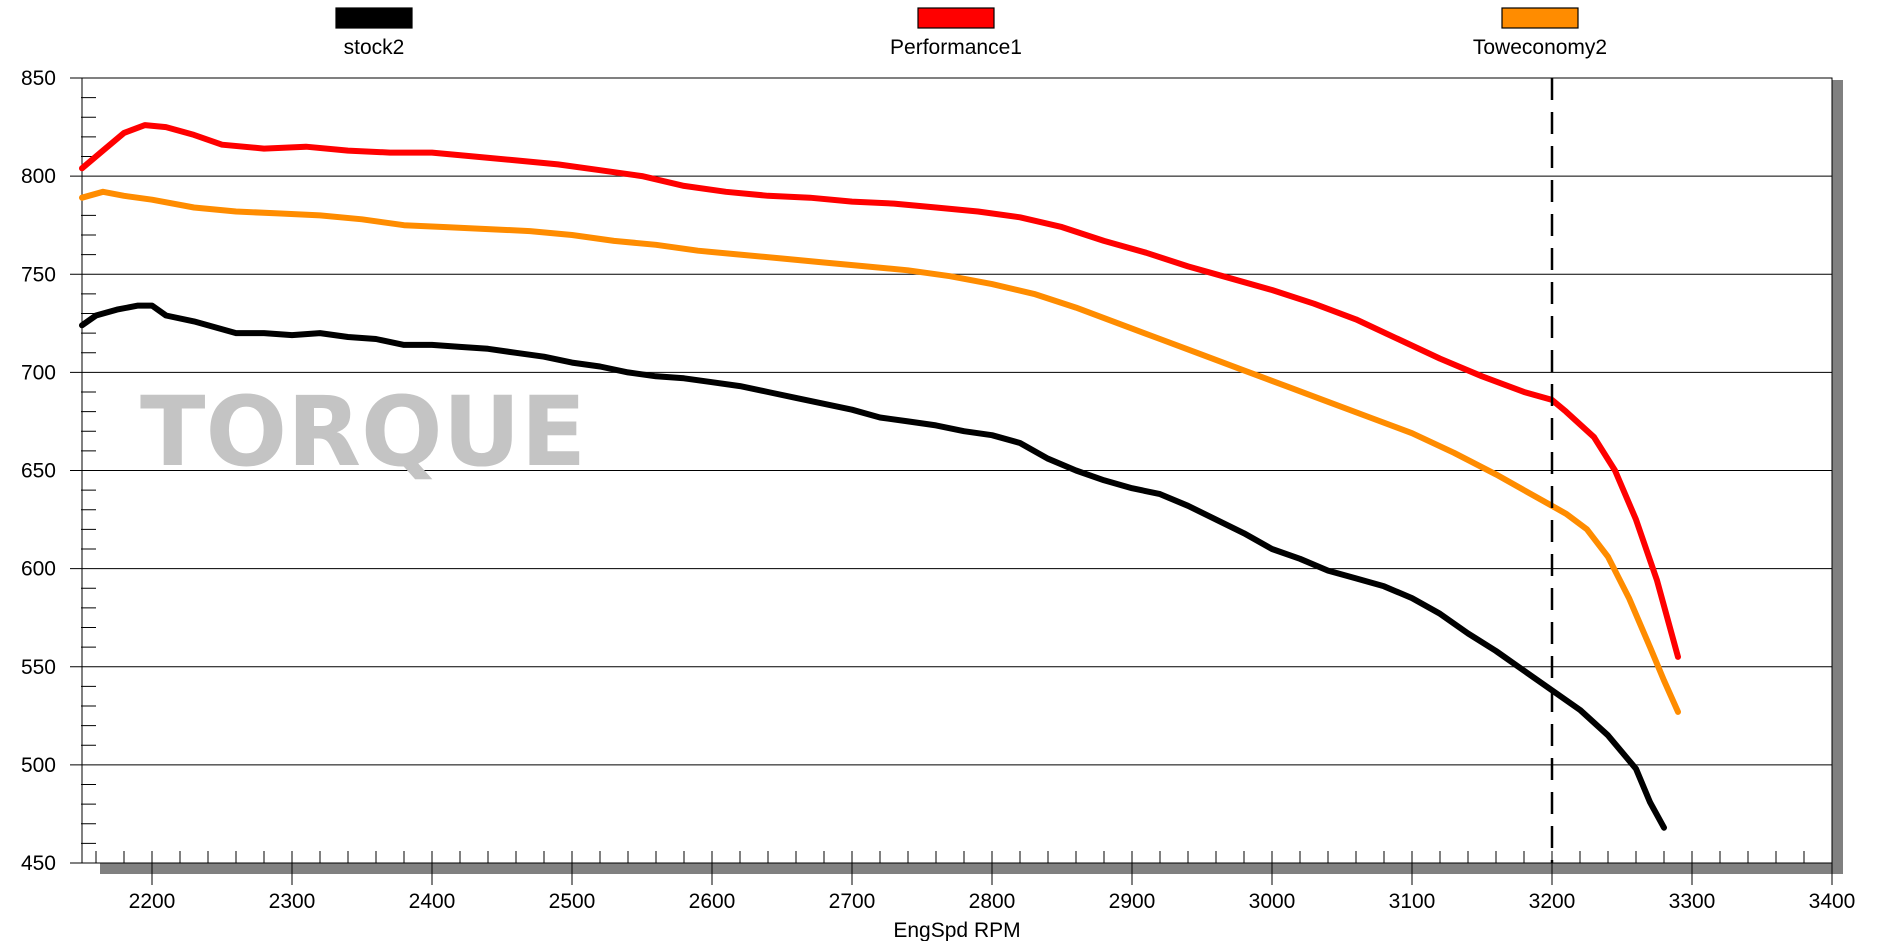 The width and height of the screenshot is (1877, 941). Describe the element at coordinates (1272, 901) in the screenshot. I see `x-tick-label: 3000` at that location.